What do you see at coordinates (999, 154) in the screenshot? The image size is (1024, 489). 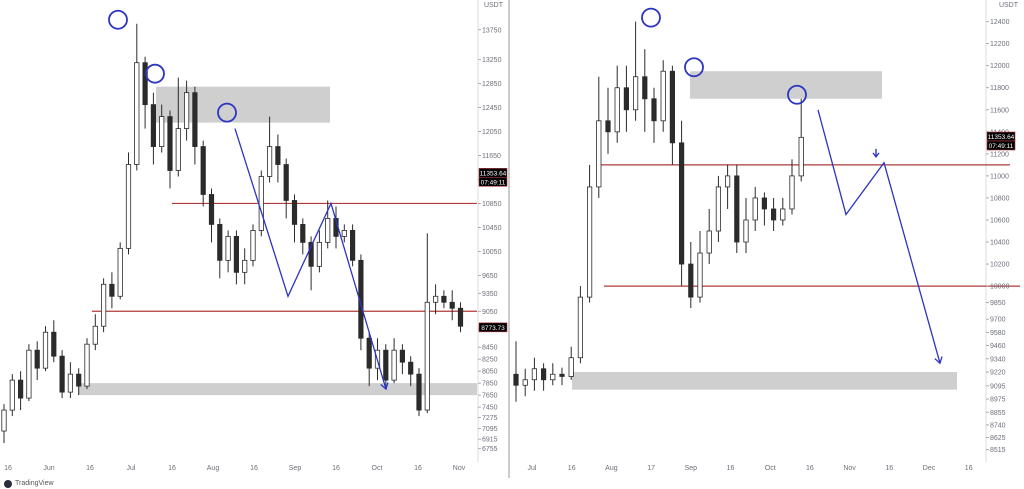 I see `y-tick-label: 11200` at bounding box center [999, 154].